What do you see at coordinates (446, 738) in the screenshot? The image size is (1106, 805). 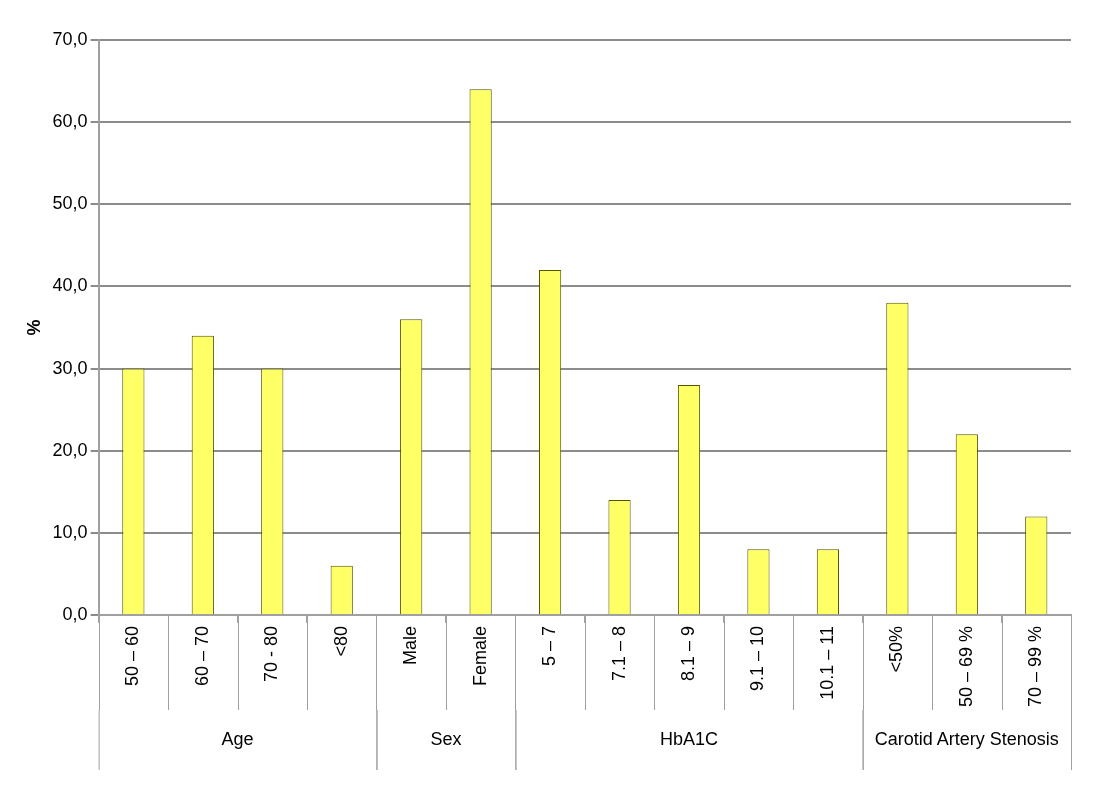 I see `text: Sex` at bounding box center [446, 738].